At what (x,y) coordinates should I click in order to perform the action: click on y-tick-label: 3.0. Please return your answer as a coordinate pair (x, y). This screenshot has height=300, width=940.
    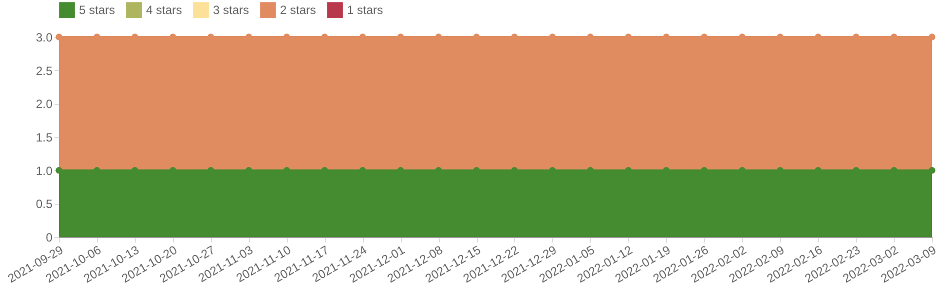
    Looking at the image, I should click on (44, 37).